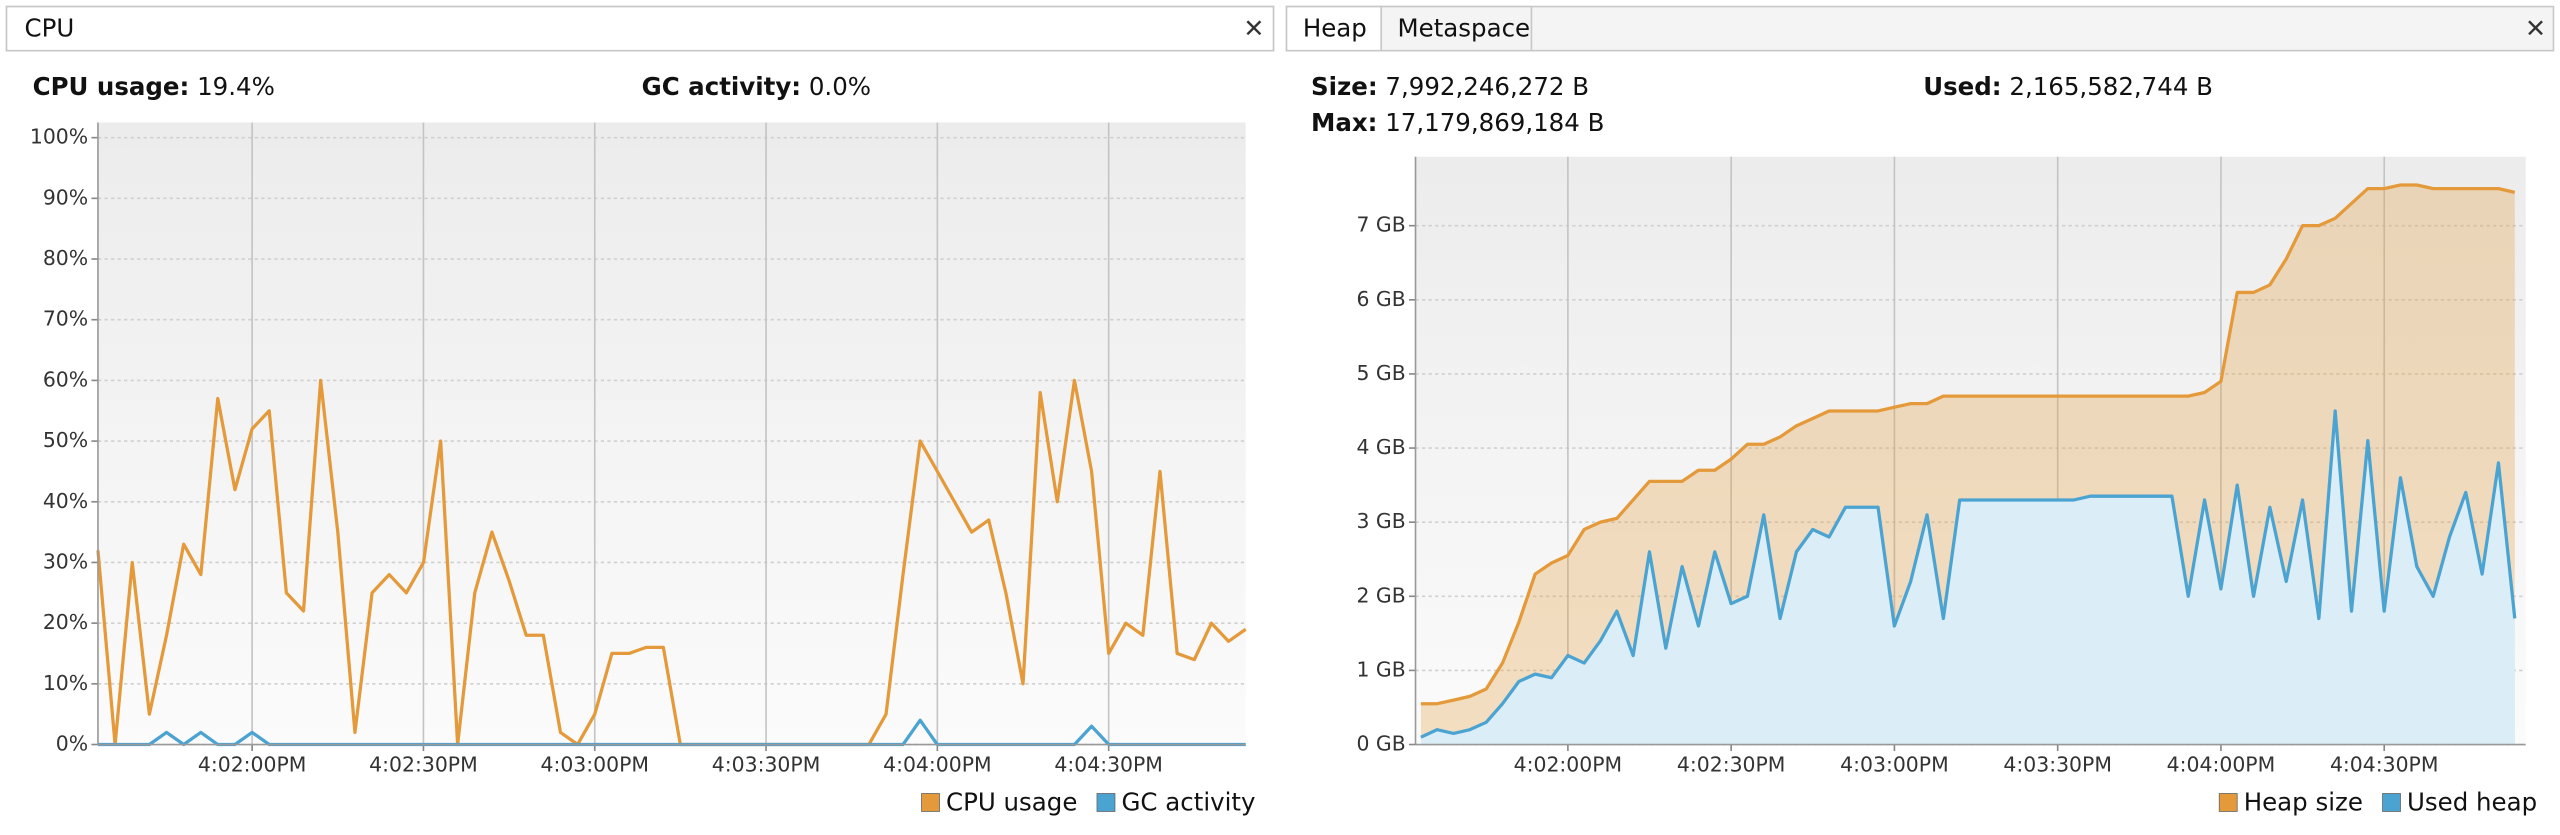  What do you see at coordinates (1380, 225) in the screenshot?
I see `y-tick-label: 7 GB` at bounding box center [1380, 225].